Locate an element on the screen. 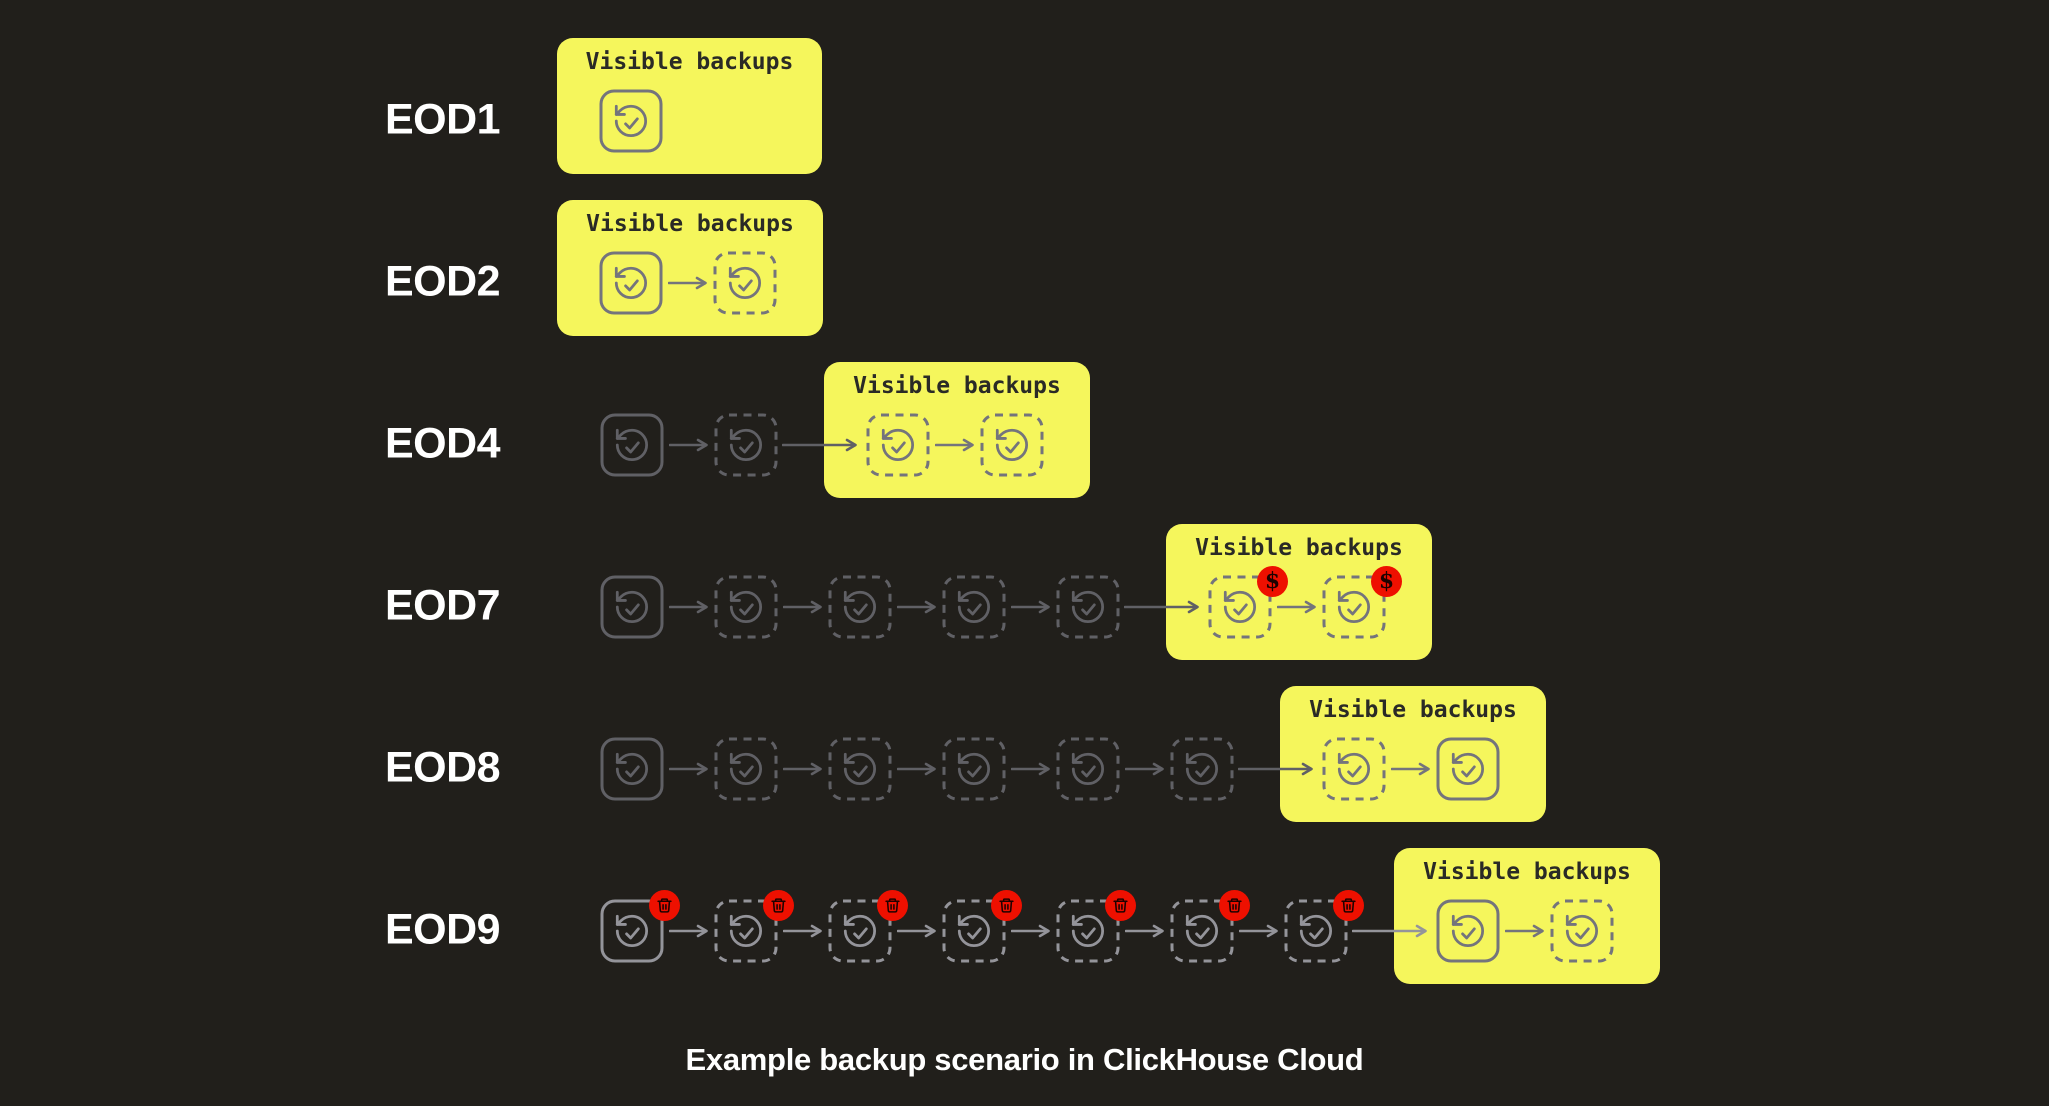 The height and width of the screenshot is (1106, 2049). row-label: EOD2 is located at coordinates (443, 281).